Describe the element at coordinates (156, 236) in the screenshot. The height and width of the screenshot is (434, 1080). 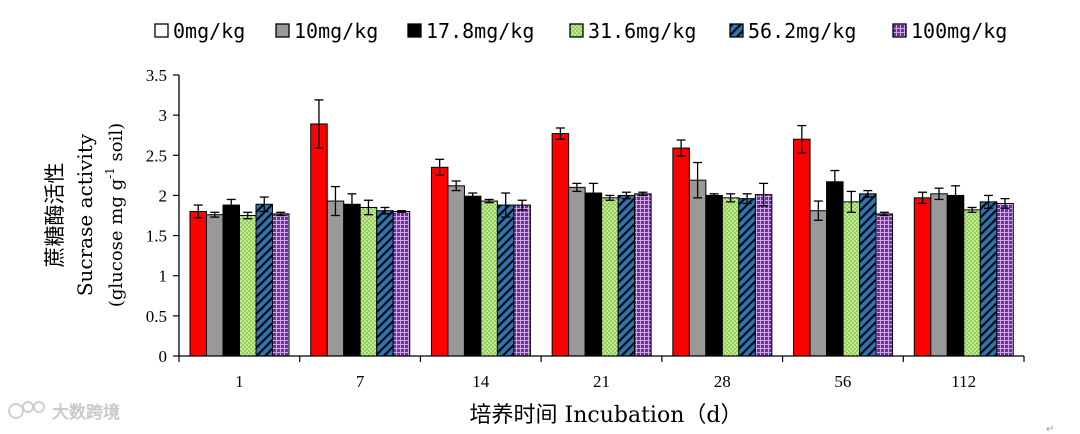
I see `y-tick-label: 1.5` at that location.